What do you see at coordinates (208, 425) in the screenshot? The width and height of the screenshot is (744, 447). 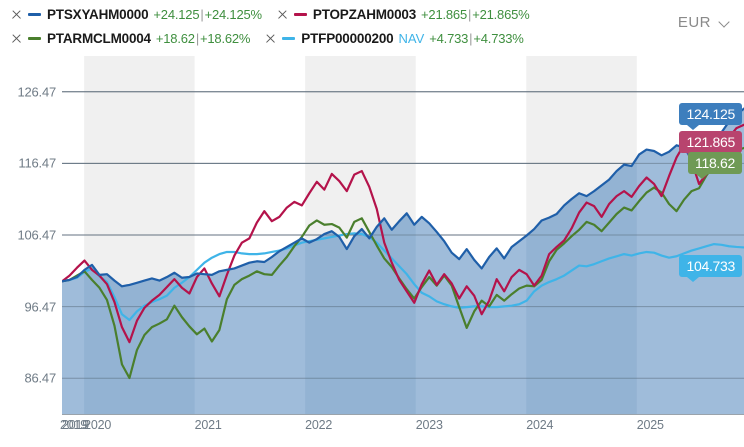 I see `x-axis-tick: 2021` at bounding box center [208, 425].